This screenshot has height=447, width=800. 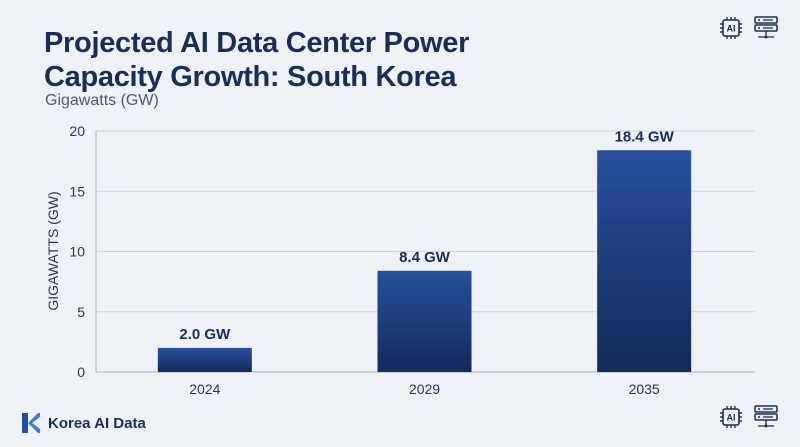 What do you see at coordinates (749, 417) in the screenshot?
I see `footer-icons: AI` at bounding box center [749, 417].